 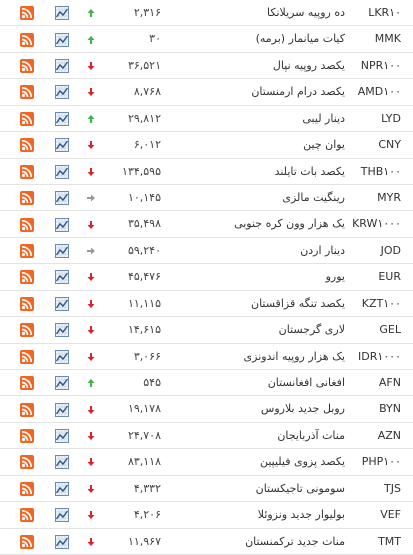 What do you see at coordinates (147, 488) in the screenshot?
I see `rate-value: ۴,۳۳۲` at bounding box center [147, 488].